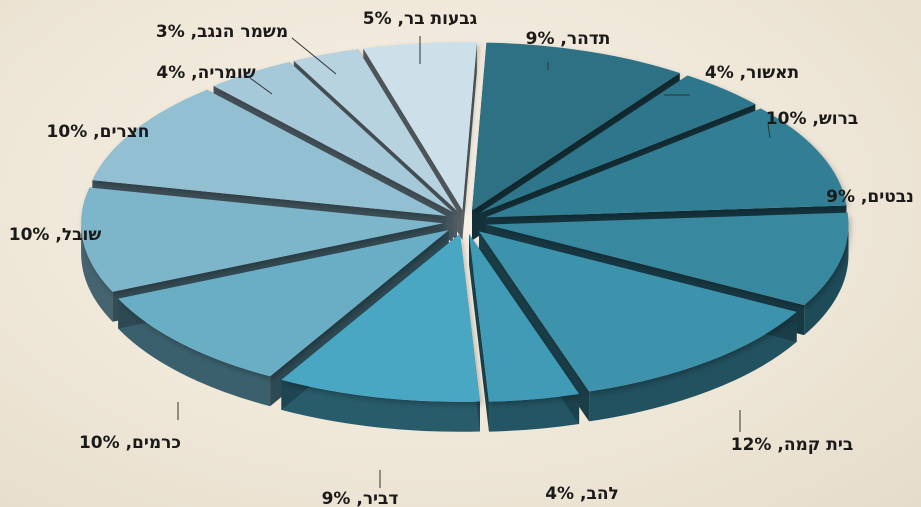 This screenshot has height=507, width=921. Describe the element at coordinates (792, 445) in the screenshot. I see `slice-label: בית קמה, 12%` at that location.